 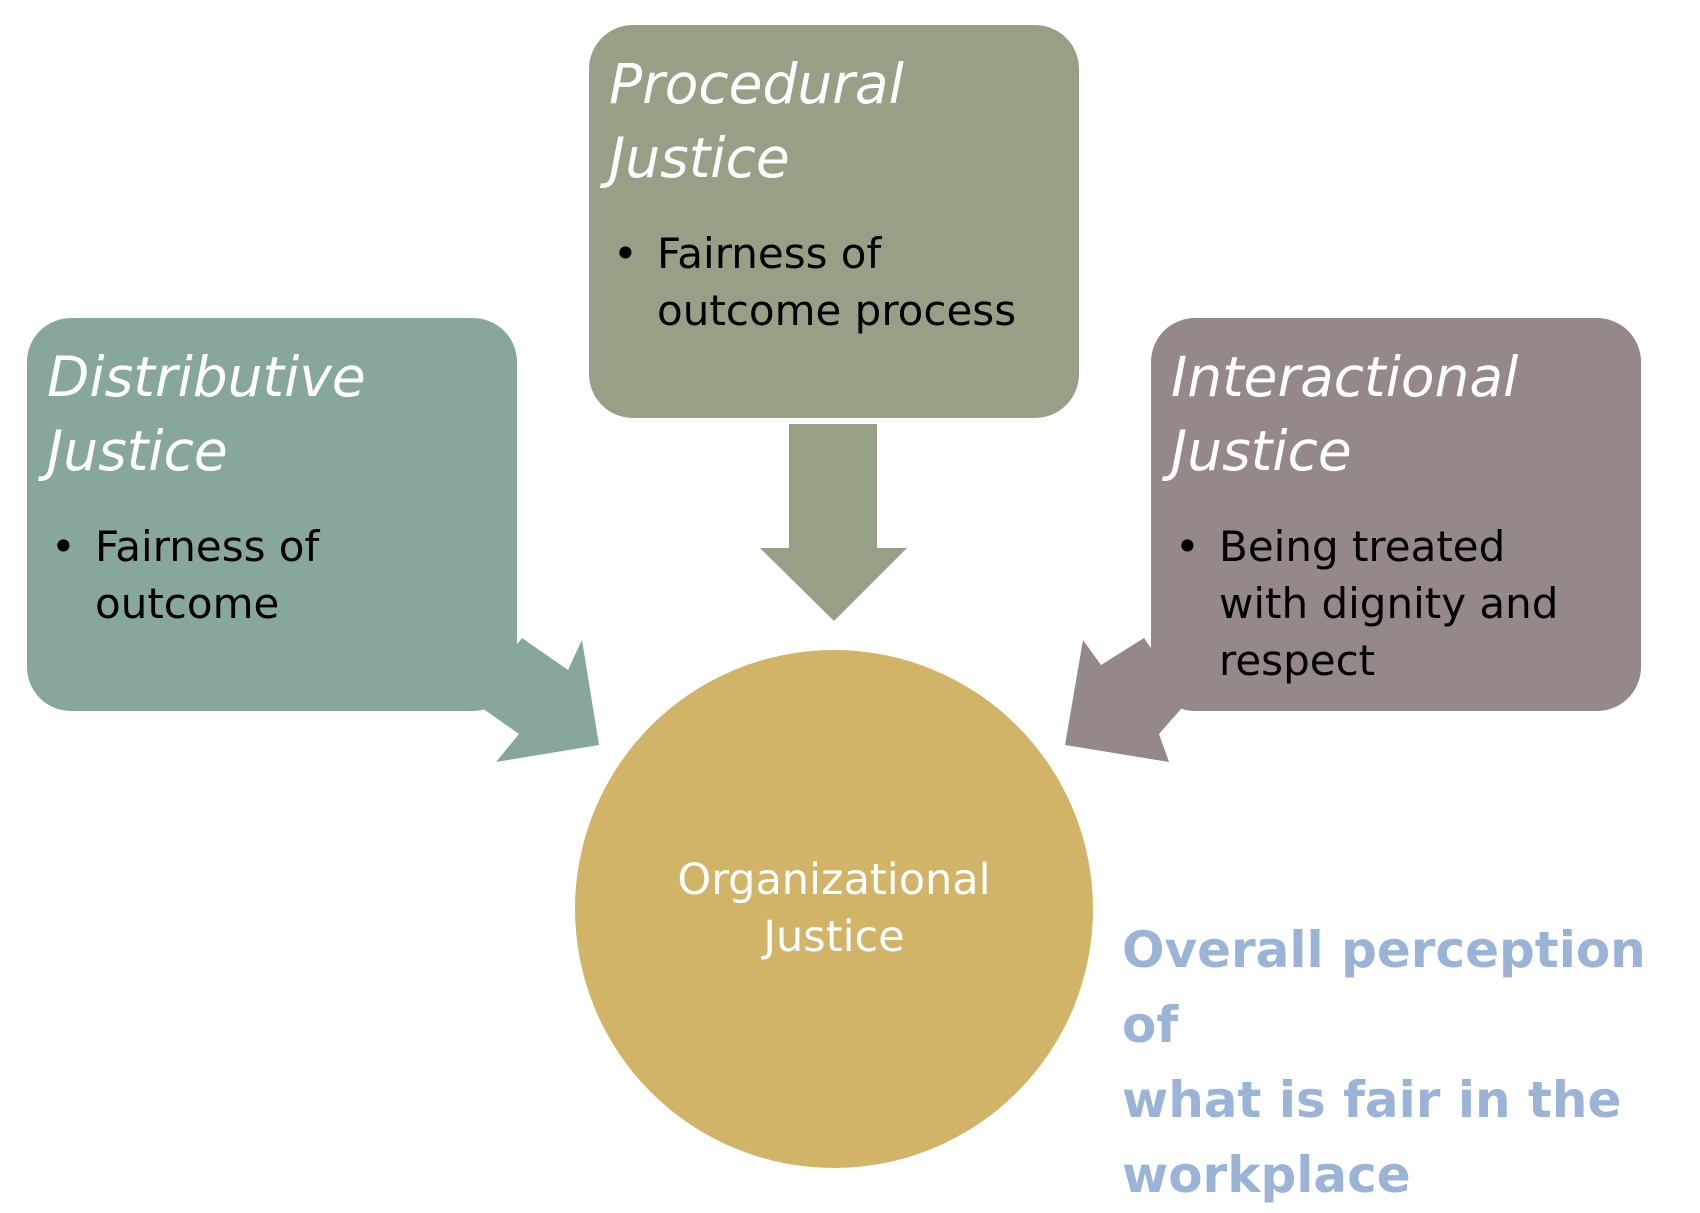 What do you see at coordinates (1384, 987) in the screenshot?
I see `caption-line: Overall perception of` at bounding box center [1384, 987].